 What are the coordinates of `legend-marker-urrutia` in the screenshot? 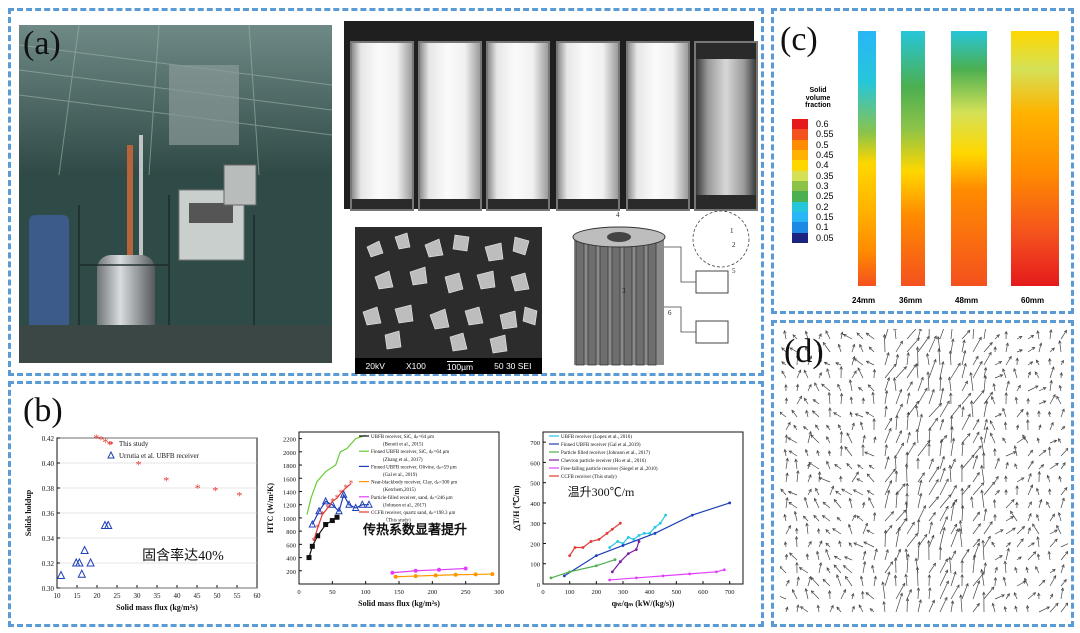 It's located at (111, 454).